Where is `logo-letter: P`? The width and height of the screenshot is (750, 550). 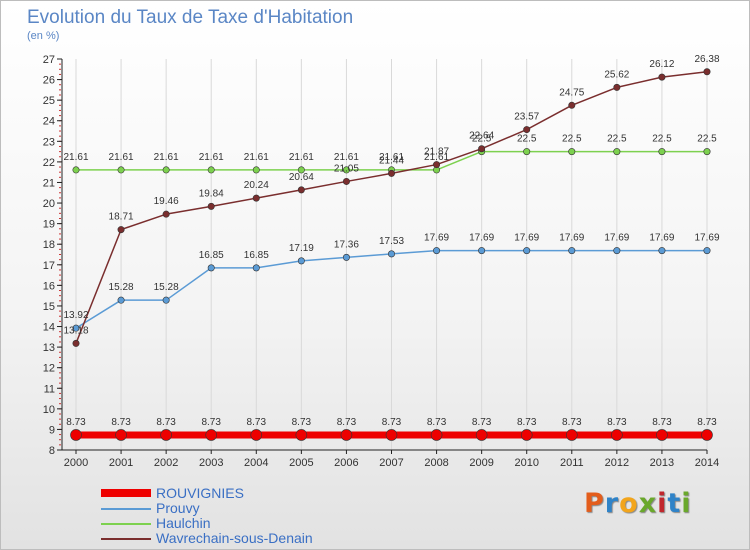 logo-letter: P is located at coordinates (594, 503).